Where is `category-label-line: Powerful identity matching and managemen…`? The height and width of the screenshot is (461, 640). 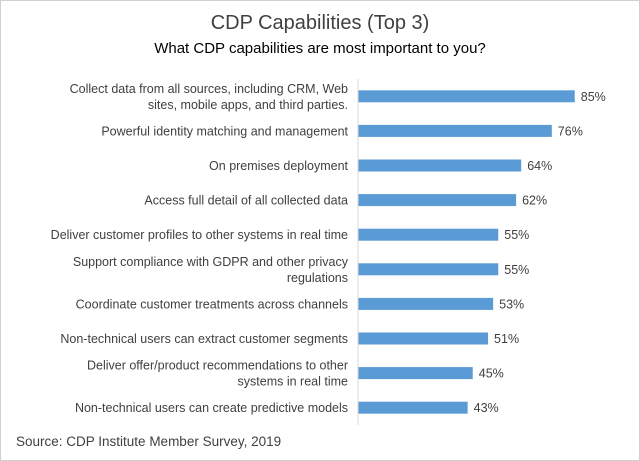 category-label-line: Powerful identity matching and managemen… is located at coordinates (224, 131).